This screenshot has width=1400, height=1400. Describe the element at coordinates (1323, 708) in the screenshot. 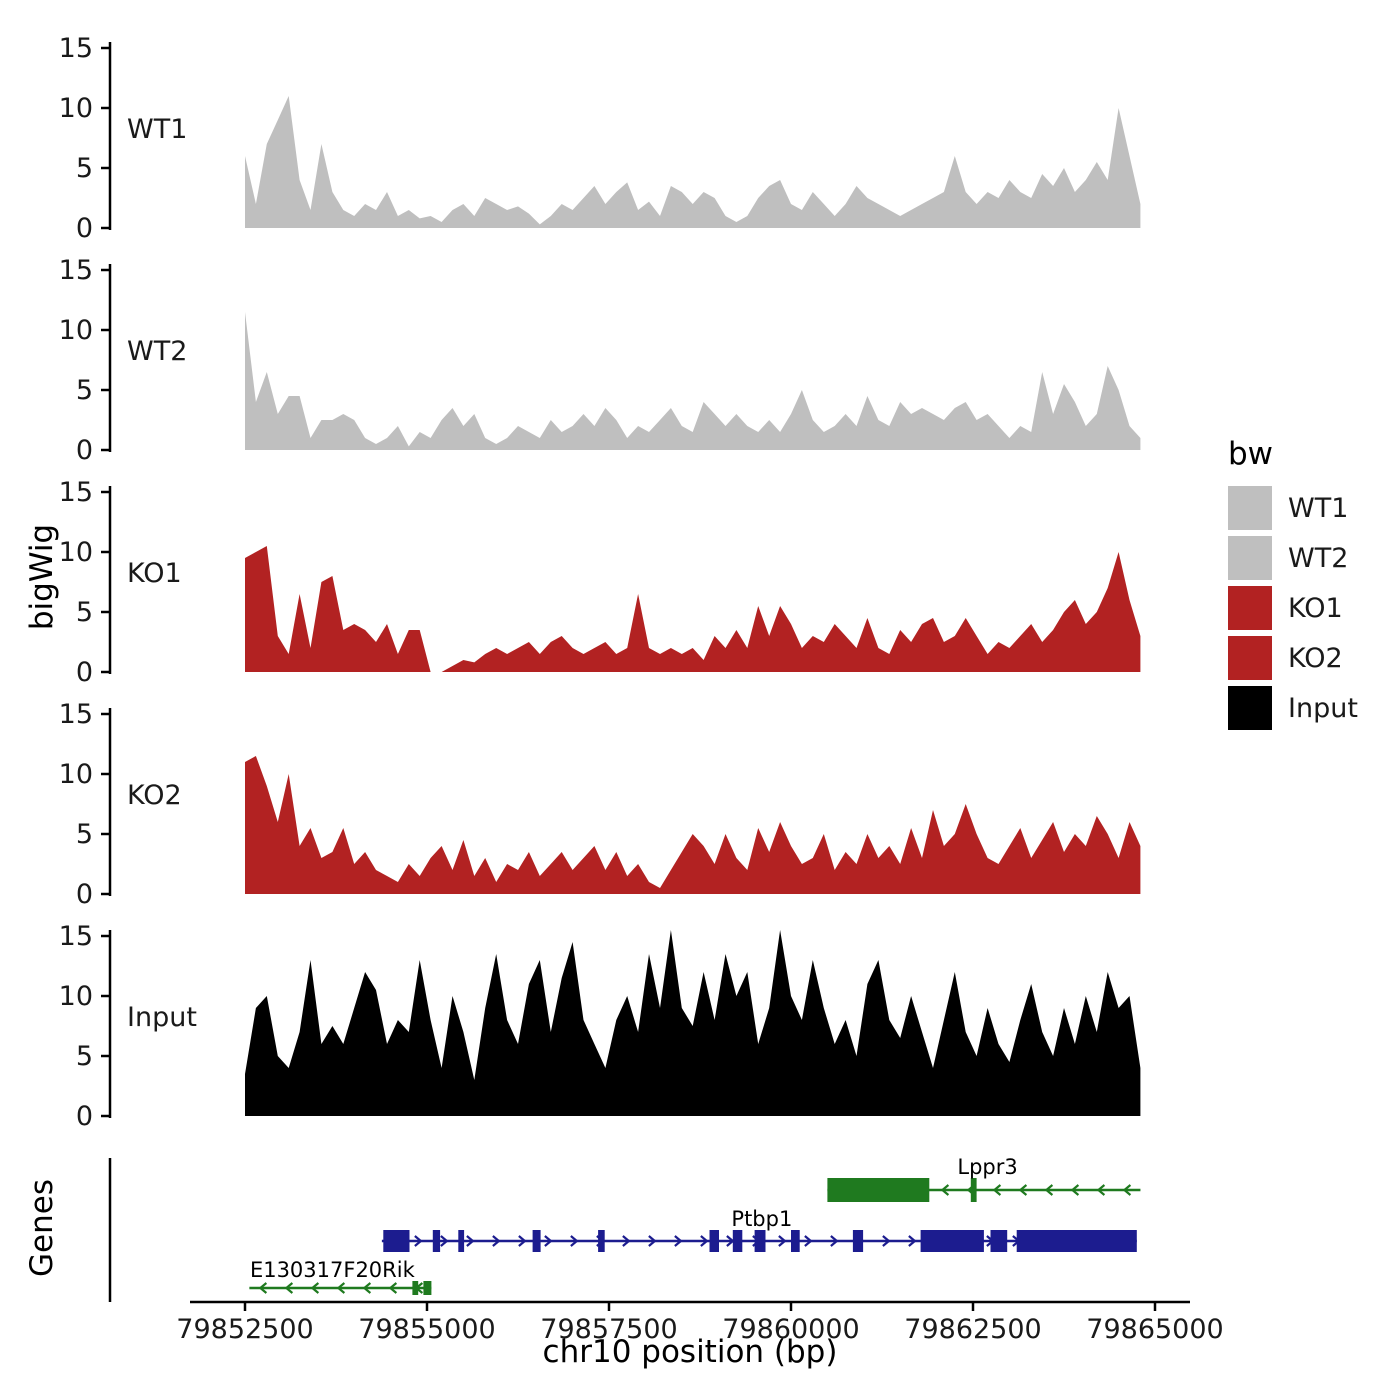

I see `legend-label: Input` at that location.